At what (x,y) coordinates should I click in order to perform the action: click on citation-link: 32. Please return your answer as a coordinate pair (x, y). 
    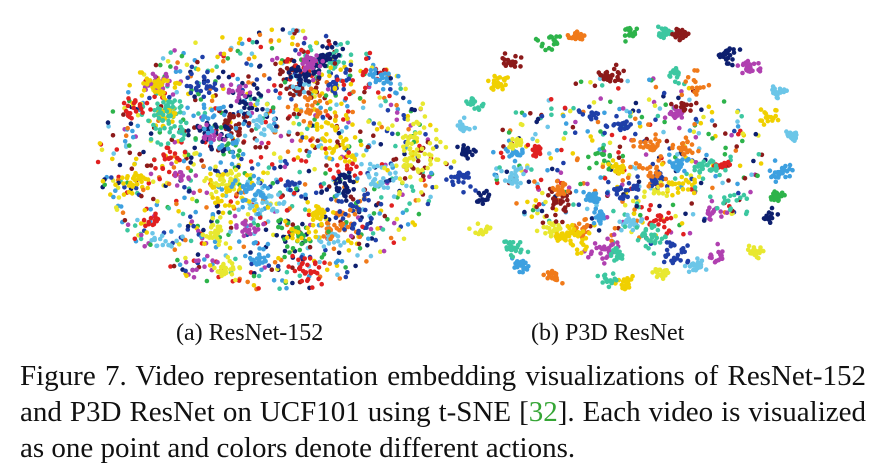
    Looking at the image, I should click on (543, 412).